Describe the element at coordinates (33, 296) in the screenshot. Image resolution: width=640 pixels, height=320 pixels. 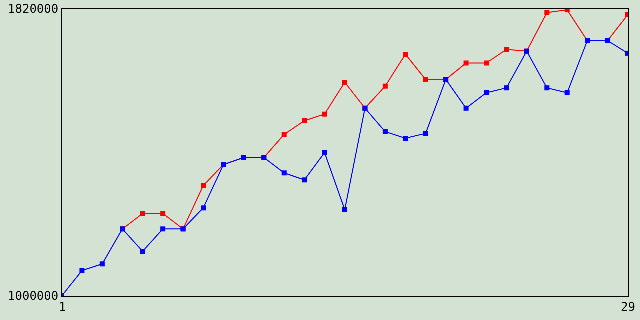
I see `y-tick-label: 1000000` at that location.